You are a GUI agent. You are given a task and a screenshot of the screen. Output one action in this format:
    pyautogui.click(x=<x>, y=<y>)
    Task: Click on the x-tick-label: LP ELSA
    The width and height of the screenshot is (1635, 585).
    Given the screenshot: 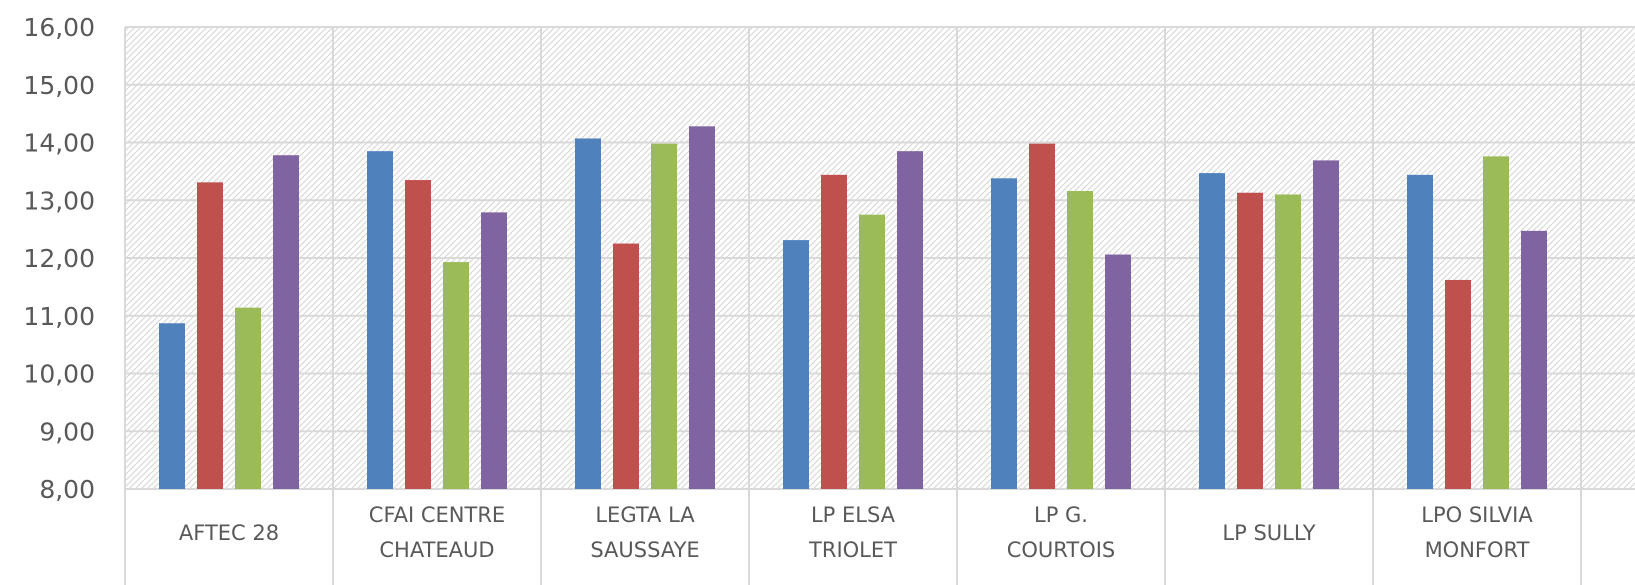 What is the action you would take?
    pyautogui.click(x=853, y=515)
    